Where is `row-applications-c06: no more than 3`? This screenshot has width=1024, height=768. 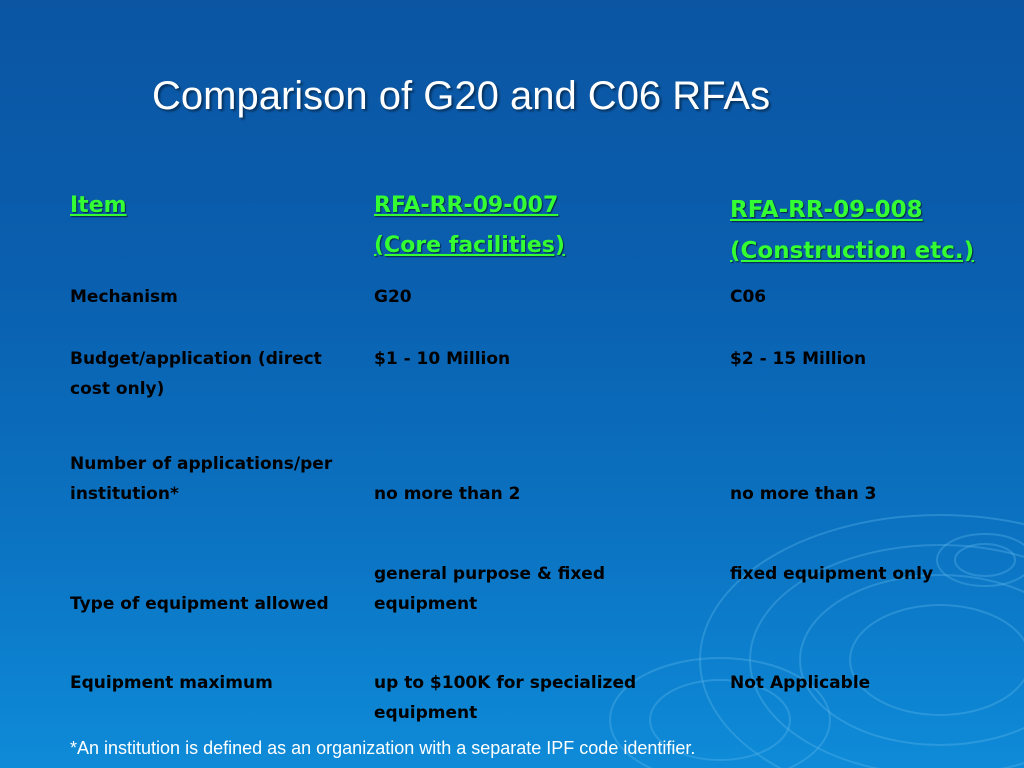 row-applications-c06: no more than 3 is located at coordinates (803, 494).